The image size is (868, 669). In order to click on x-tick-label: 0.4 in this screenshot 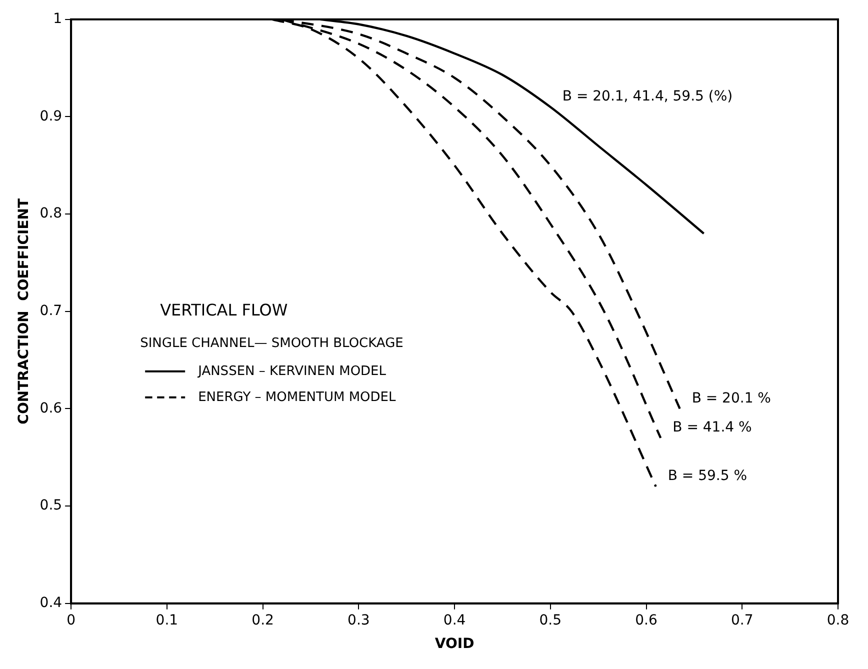, I will do `click(454, 620)`.